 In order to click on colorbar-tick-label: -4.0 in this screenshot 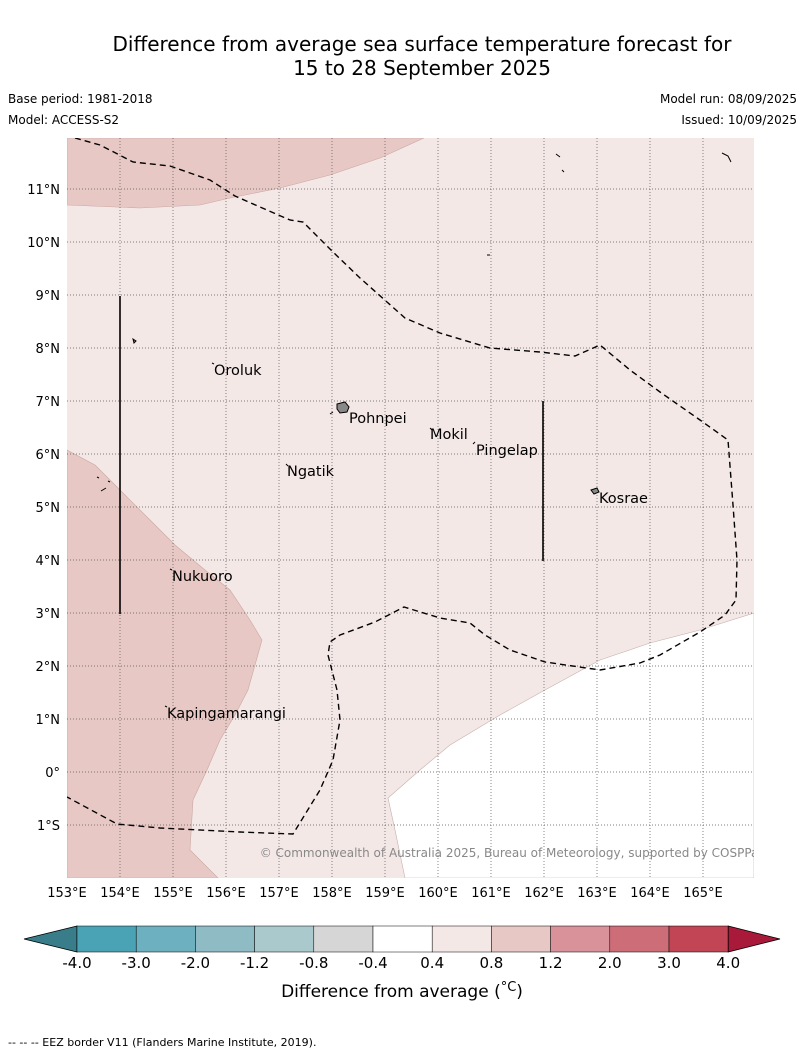, I will do `click(76, 963)`.